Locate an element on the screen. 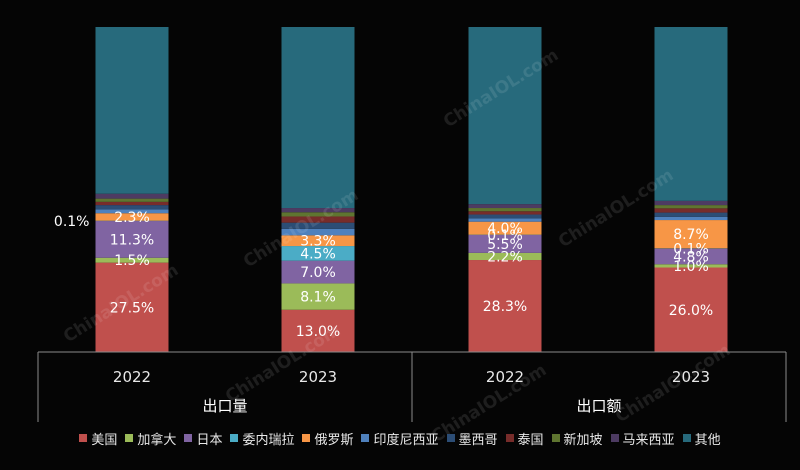 The width and height of the screenshot is (800, 470). legend-label: 新加坡 is located at coordinates (583, 440).